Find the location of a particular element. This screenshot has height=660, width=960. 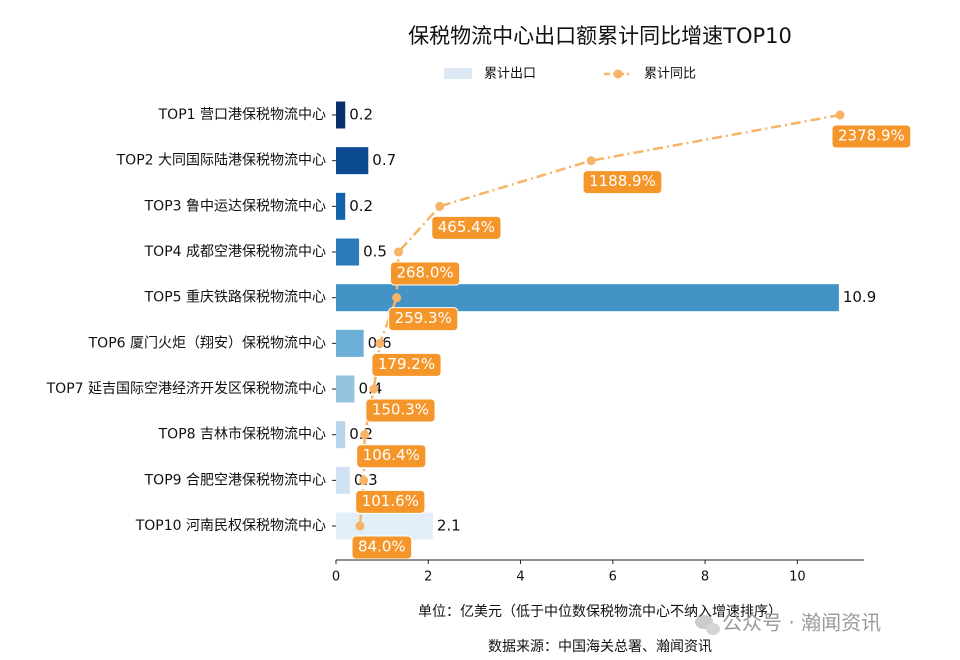

legend-marker is located at coordinates (618, 74).